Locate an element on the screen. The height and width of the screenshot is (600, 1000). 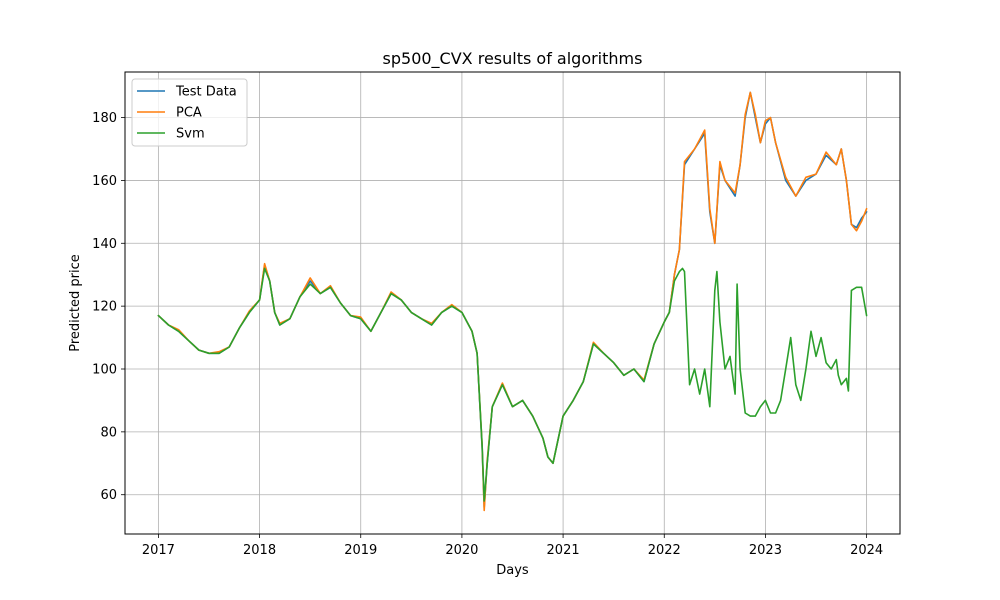
chart-title: sp500_CVX results of algorithms is located at coordinates (513, 59).